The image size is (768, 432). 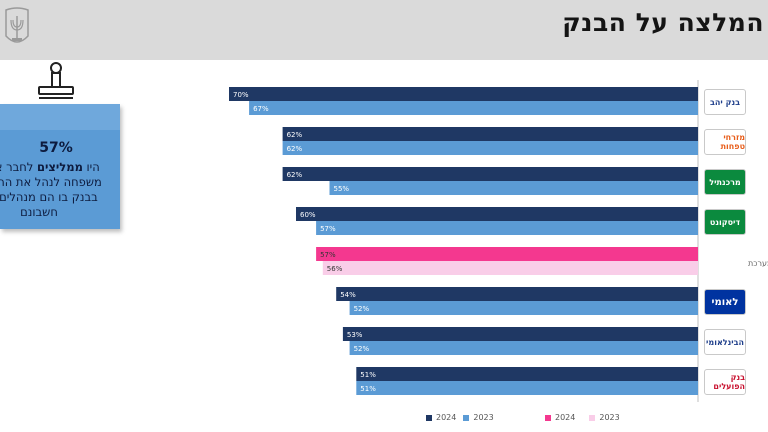 I want to click on callout-header-strip, so click(x=60, y=117).